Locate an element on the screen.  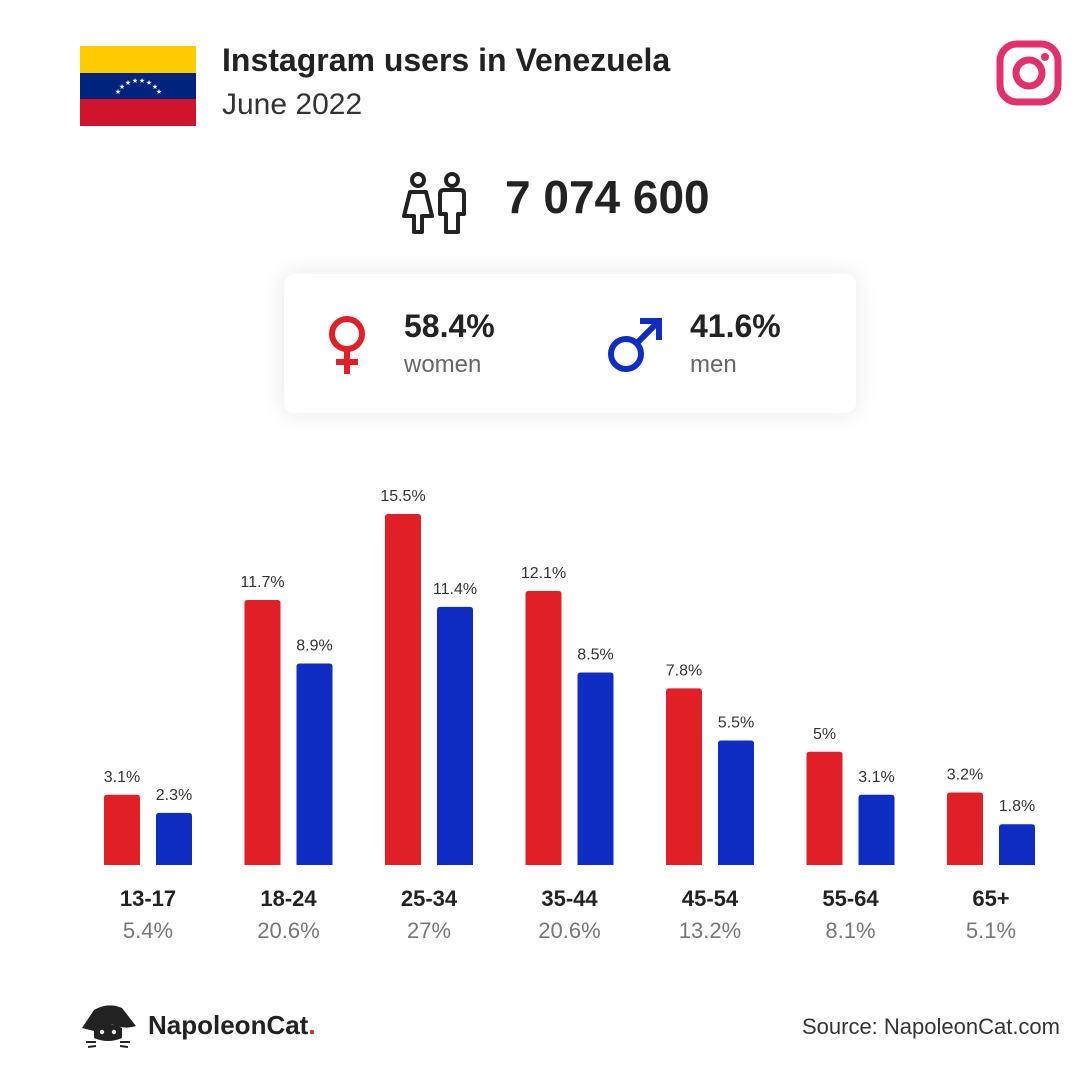
brand-name: NapoleonCat. is located at coordinates (232, 1025).